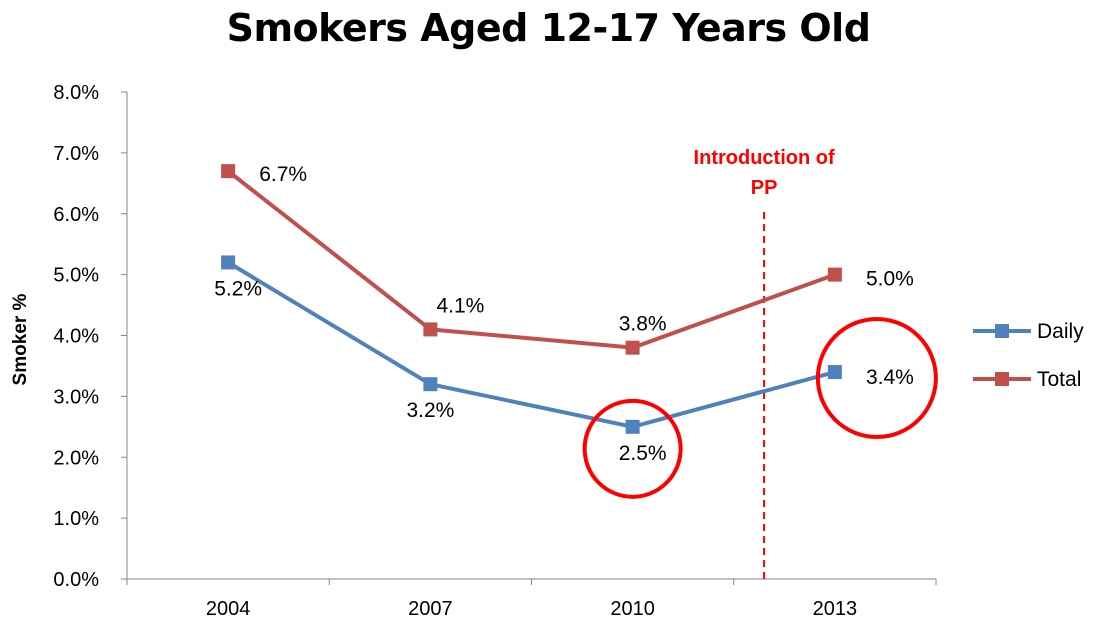 Image resolution: width=1097 pixels, height=625 pixels. I want to click on x-tick-label: 2010, so click(632, 609).